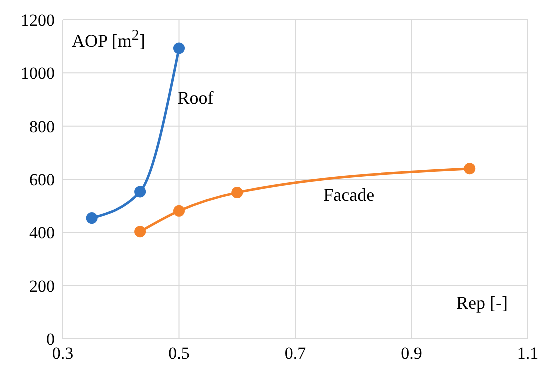 The image size is (550, 377). I want to click on y-tick-label: 0, so click(50, 340).